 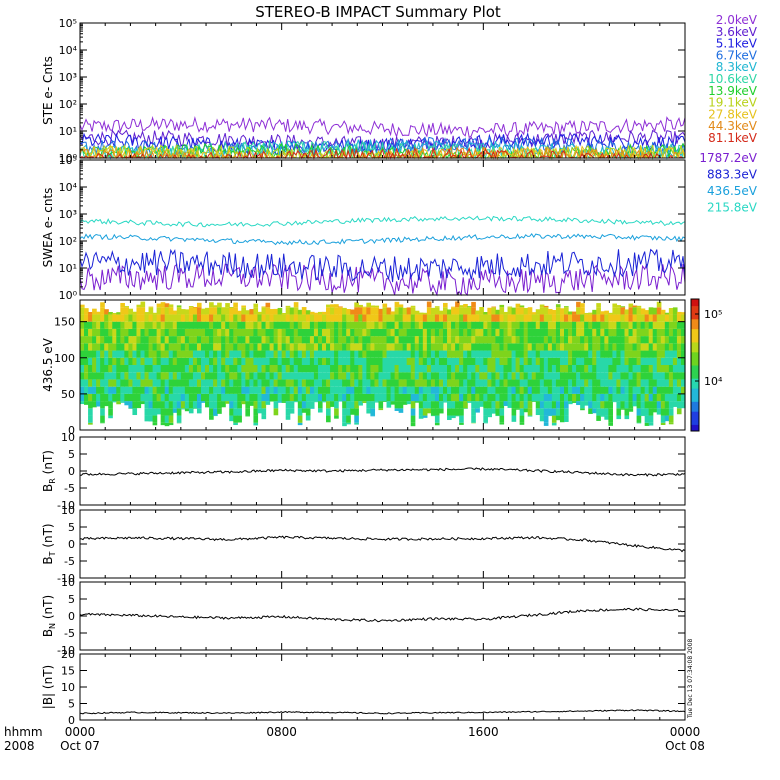 I want to click on x-tick-label: 0000, so click(x=685, y=732).